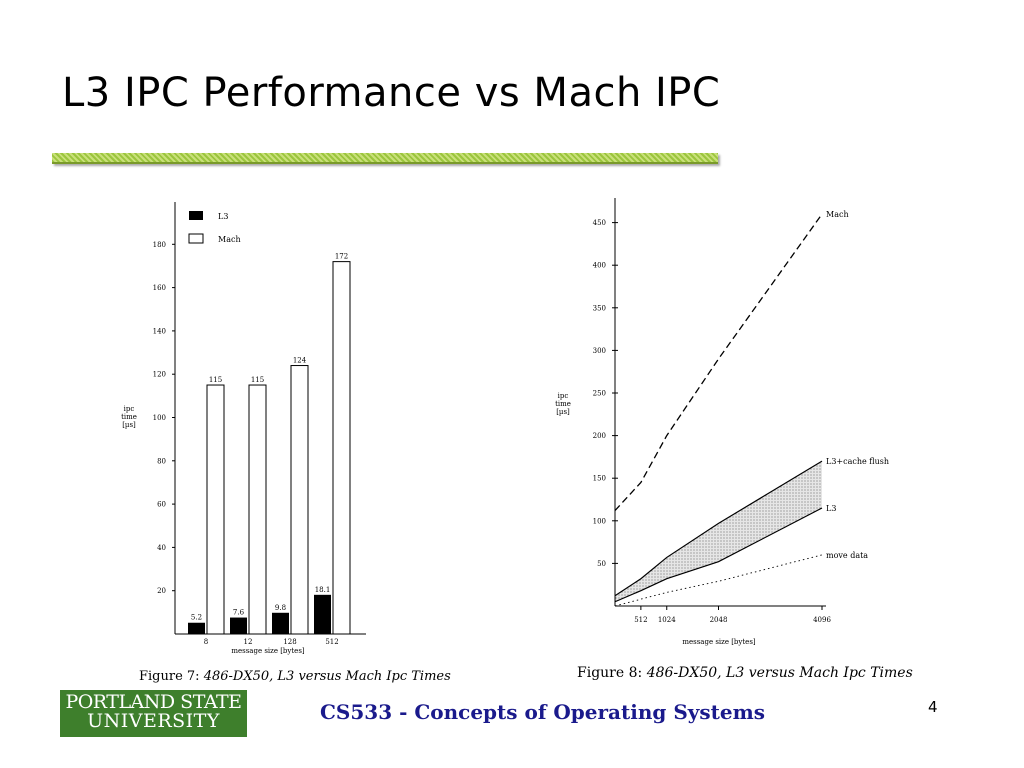  I want to click on y-tick-label: 120, so click(159, 375).